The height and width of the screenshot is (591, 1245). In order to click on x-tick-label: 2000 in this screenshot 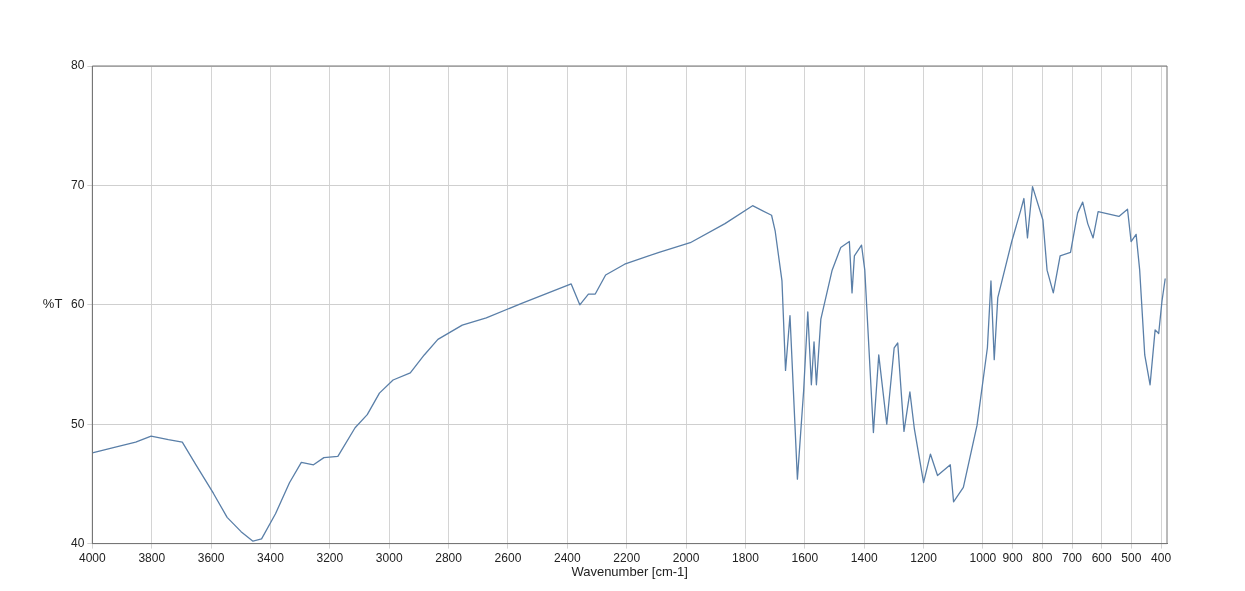, I will do `click(686, 558)`.